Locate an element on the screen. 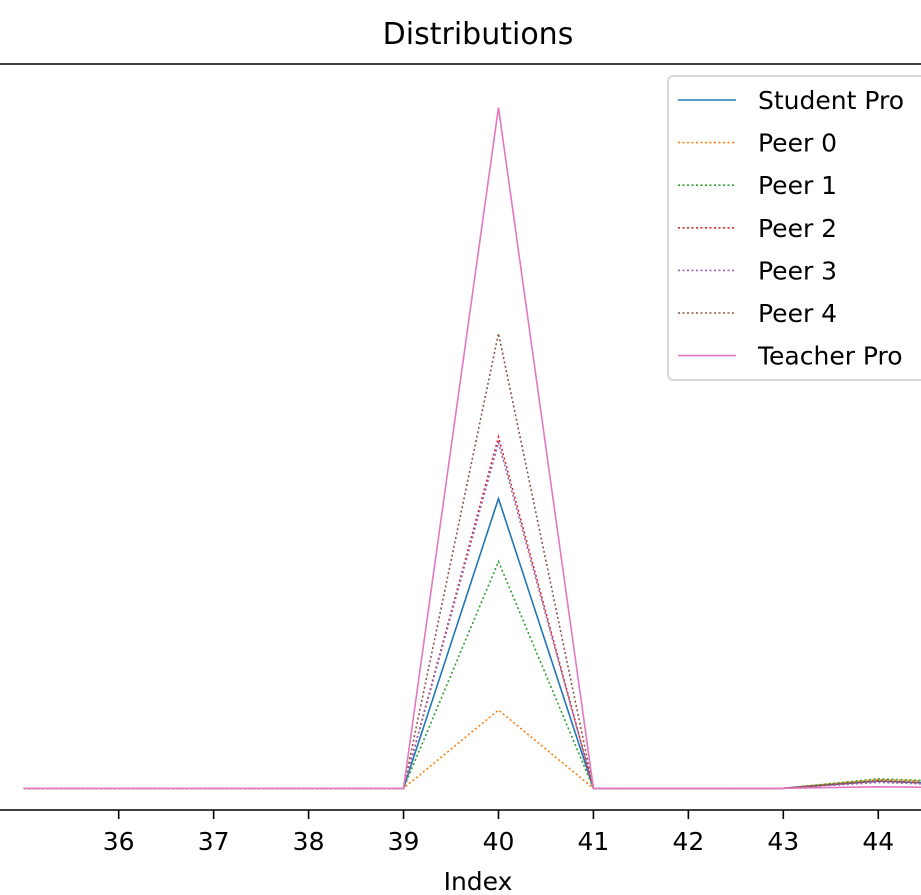 This screenshot has width=921, height=895. x-axis-ticks: 36 37 38 39 40 41 42 43 44 is located at coordinates (498, 833).